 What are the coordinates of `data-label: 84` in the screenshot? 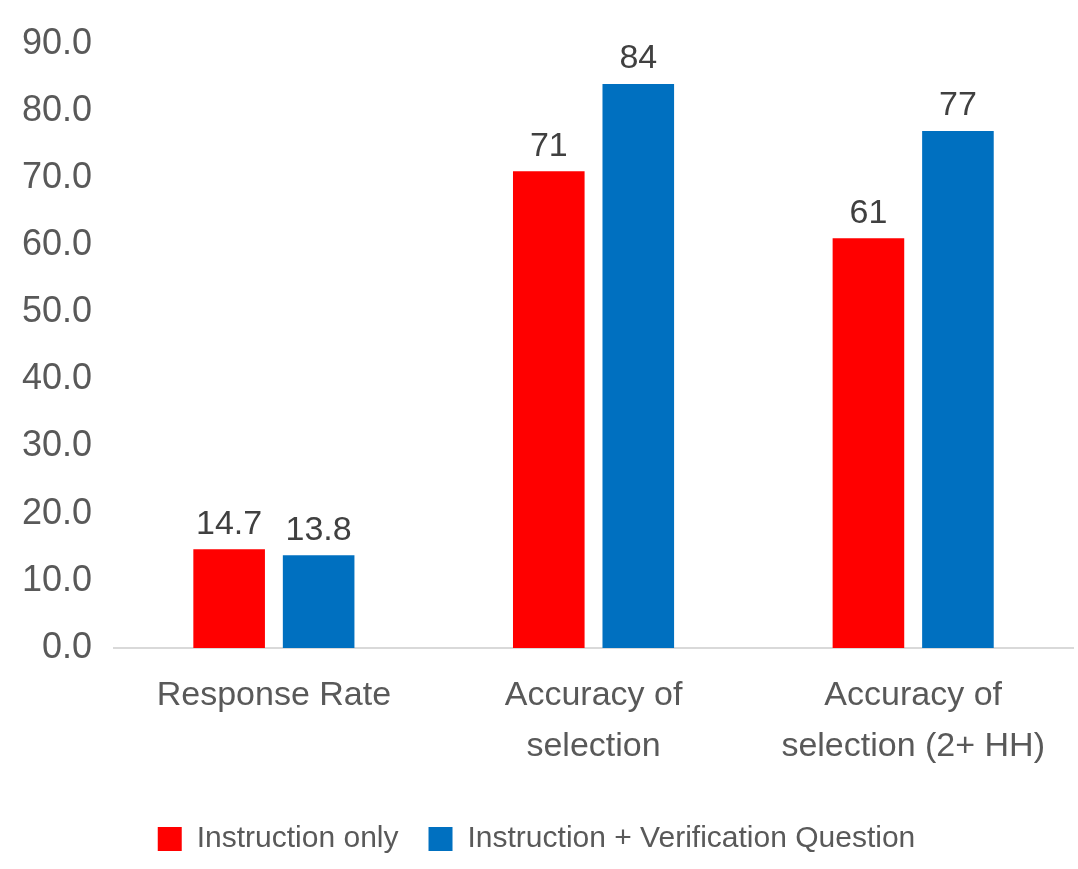 It's located at (638, 56).